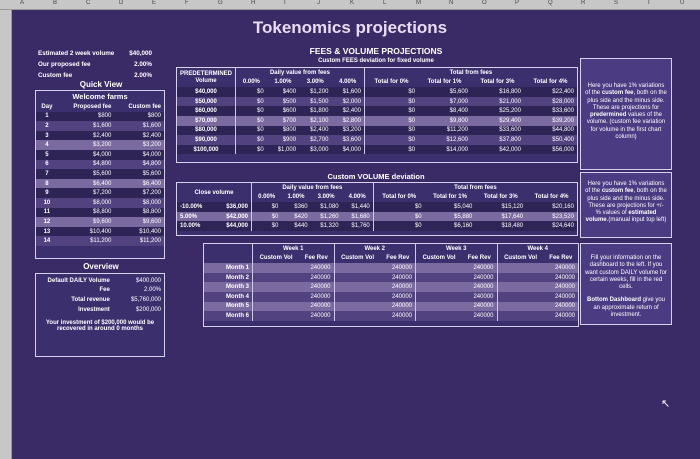 Image resolution: width=700 pixels, height=459 pixels. What do you see at coordinates (563, 111) in the screenshot?
I see `fees-cell: $33,600` at bounding box center [563, 111].